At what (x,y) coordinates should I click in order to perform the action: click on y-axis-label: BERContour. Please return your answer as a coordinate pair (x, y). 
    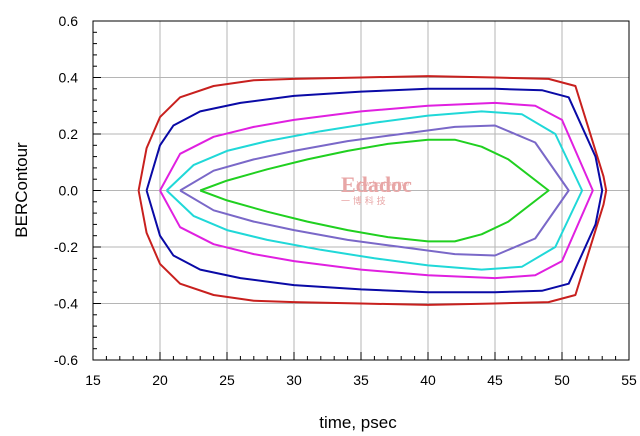
    Looking at the image, I should click on (21, 190).